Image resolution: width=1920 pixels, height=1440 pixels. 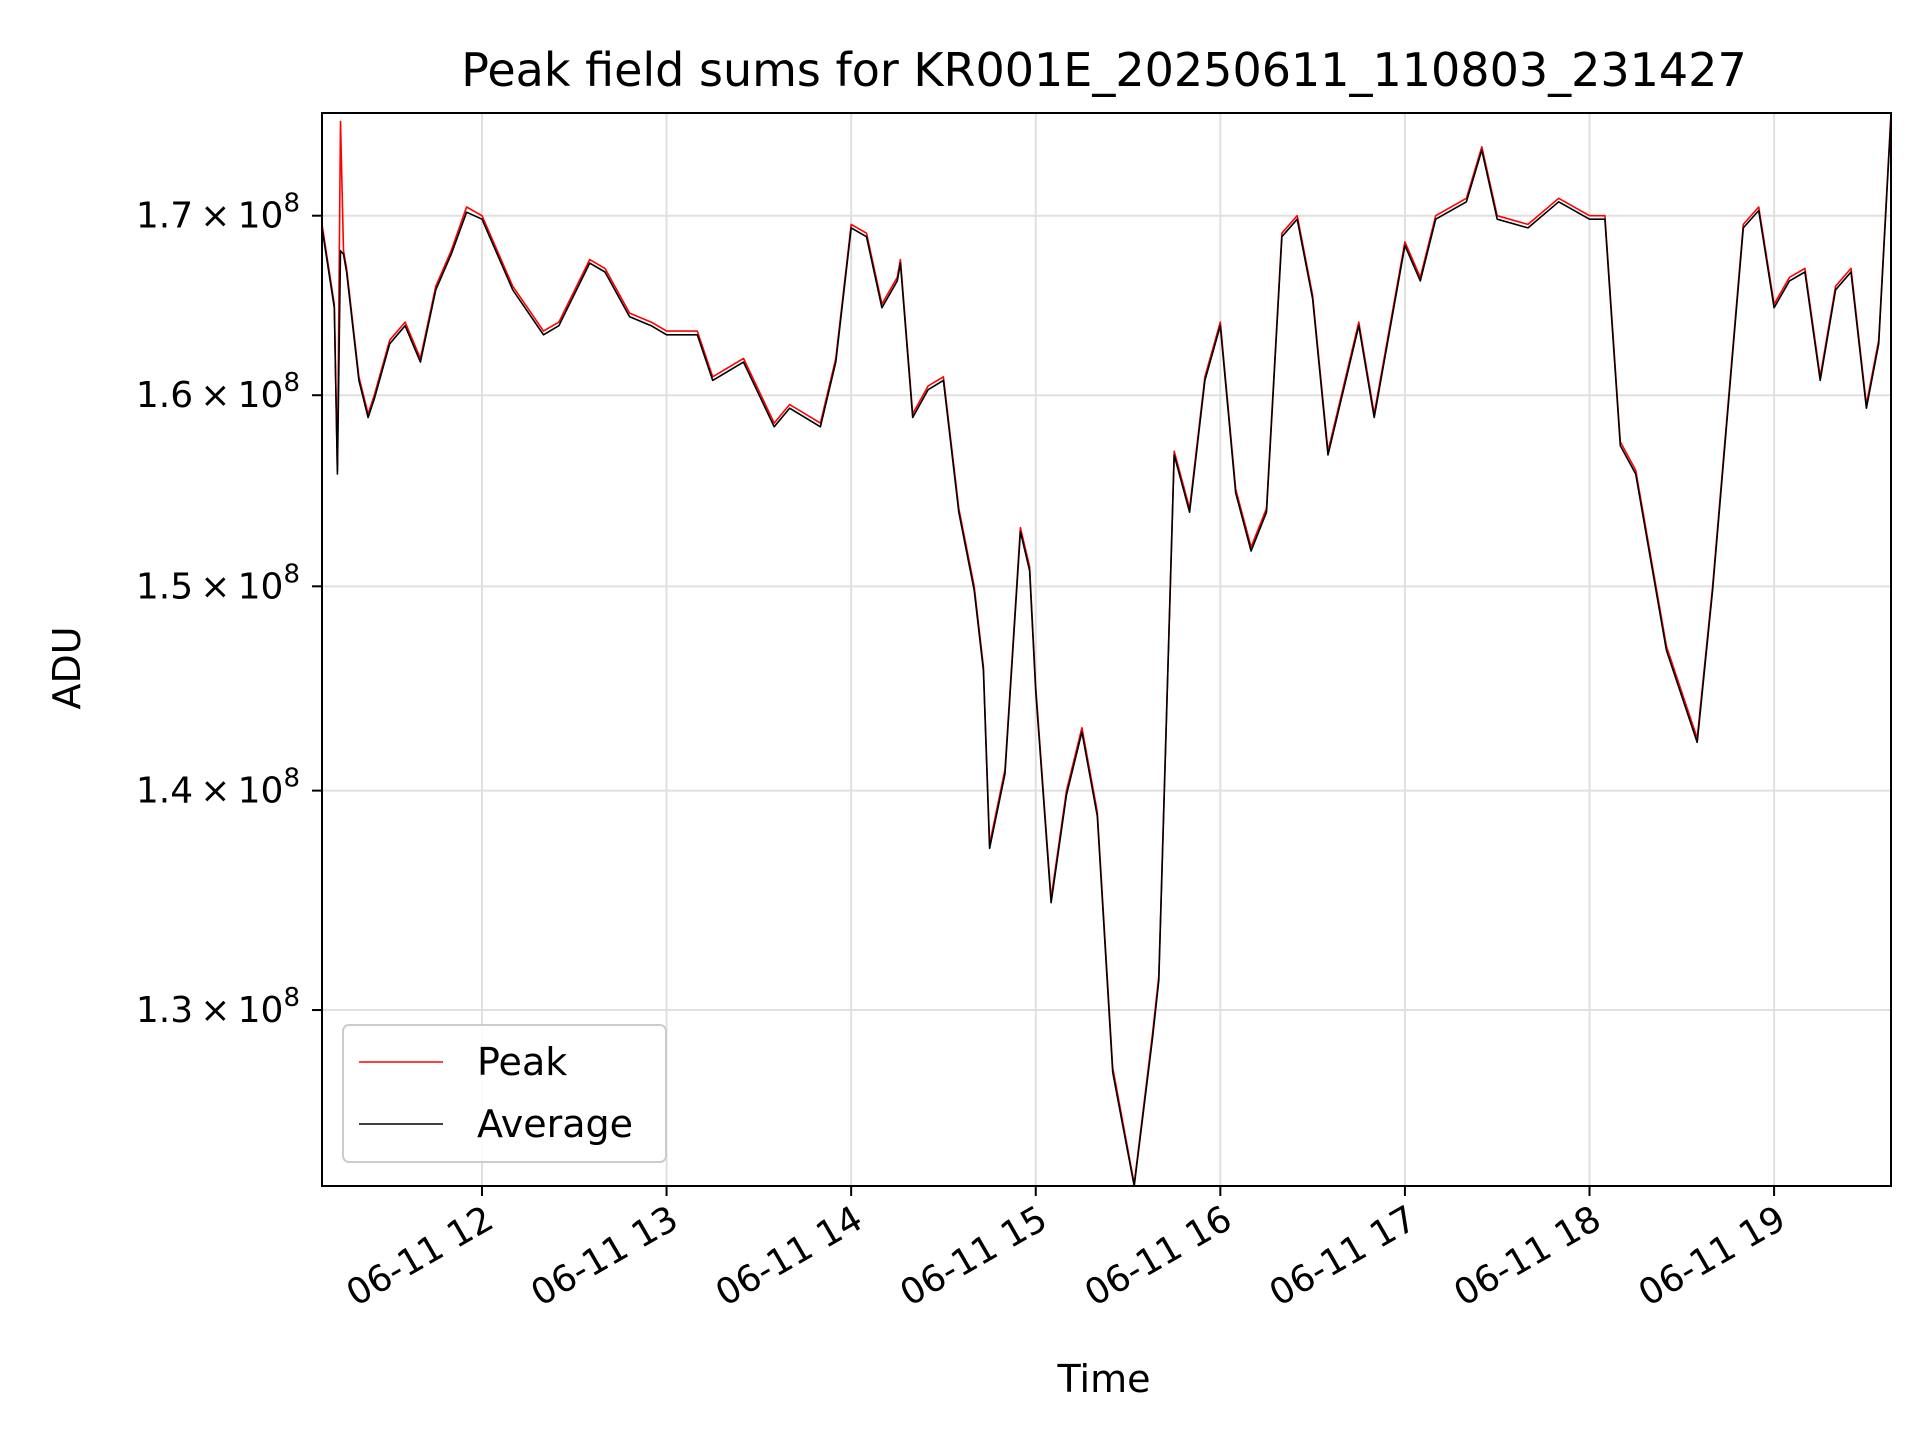 I want to click on y-tick-mantissa: 1.3 × 10, so click(x=210, y=1010).